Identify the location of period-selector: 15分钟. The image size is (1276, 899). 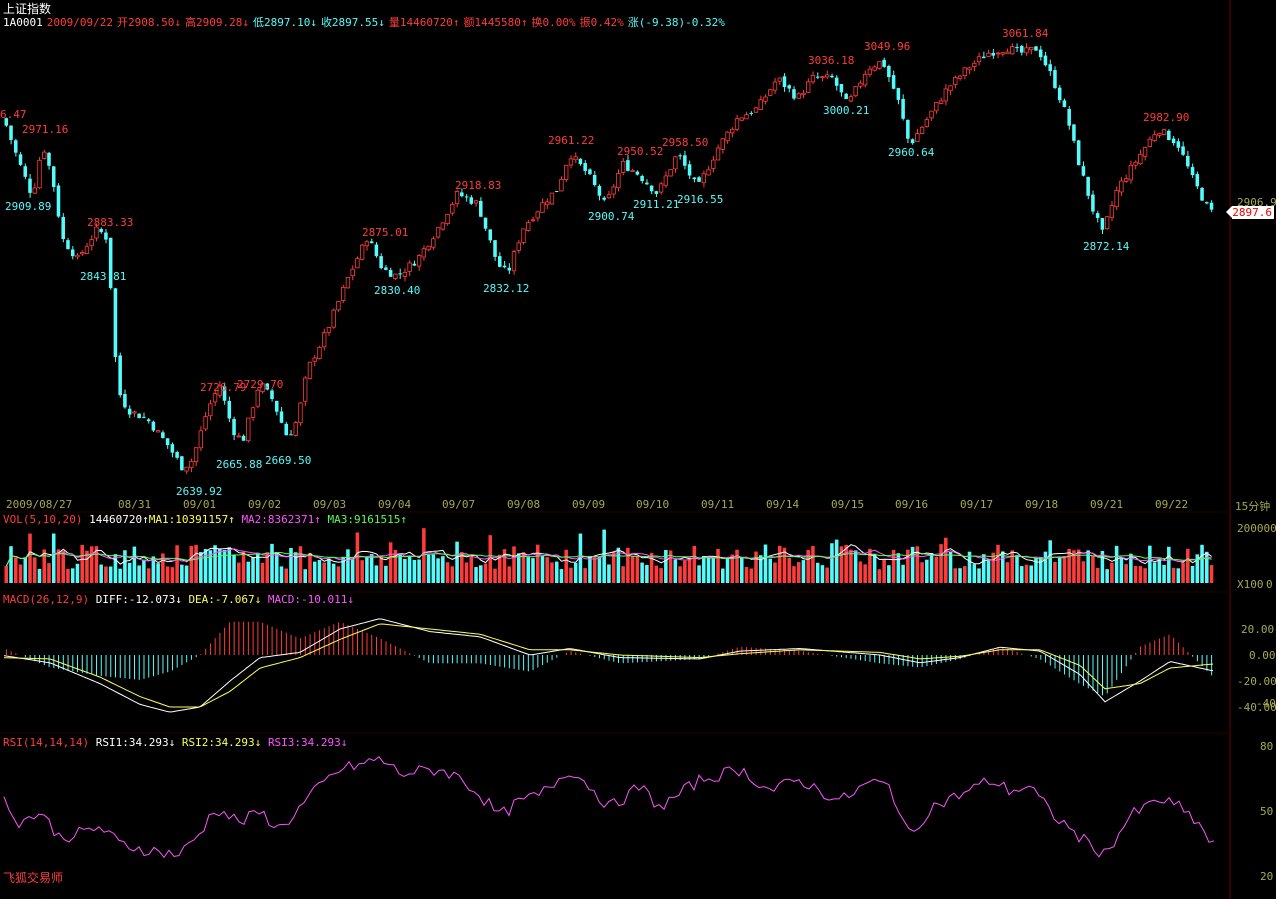
(1253, 506).